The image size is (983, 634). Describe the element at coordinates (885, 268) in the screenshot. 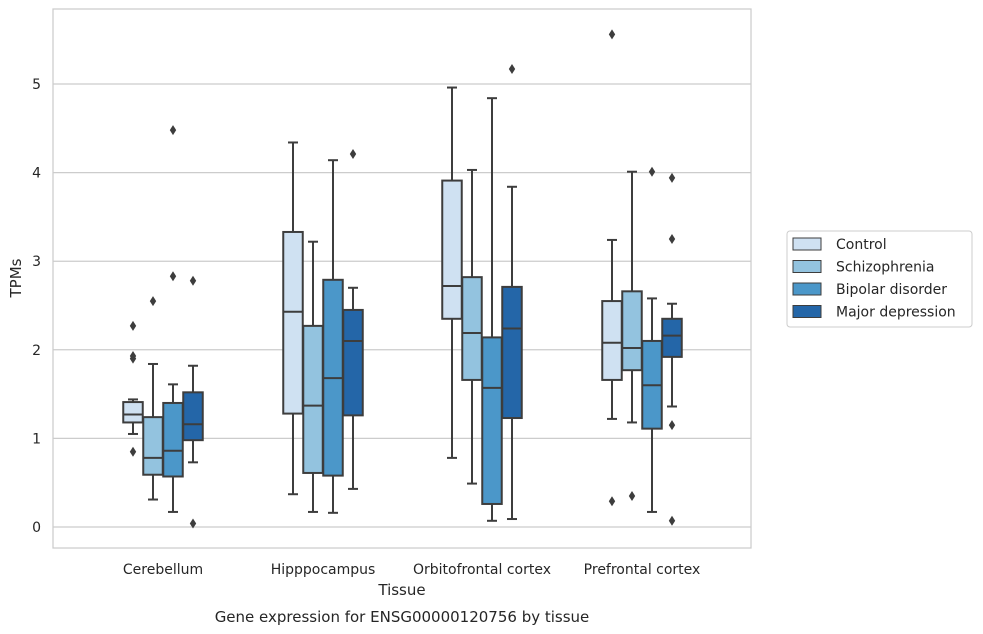

I see `legend-label: Schizophrenia` at that location.